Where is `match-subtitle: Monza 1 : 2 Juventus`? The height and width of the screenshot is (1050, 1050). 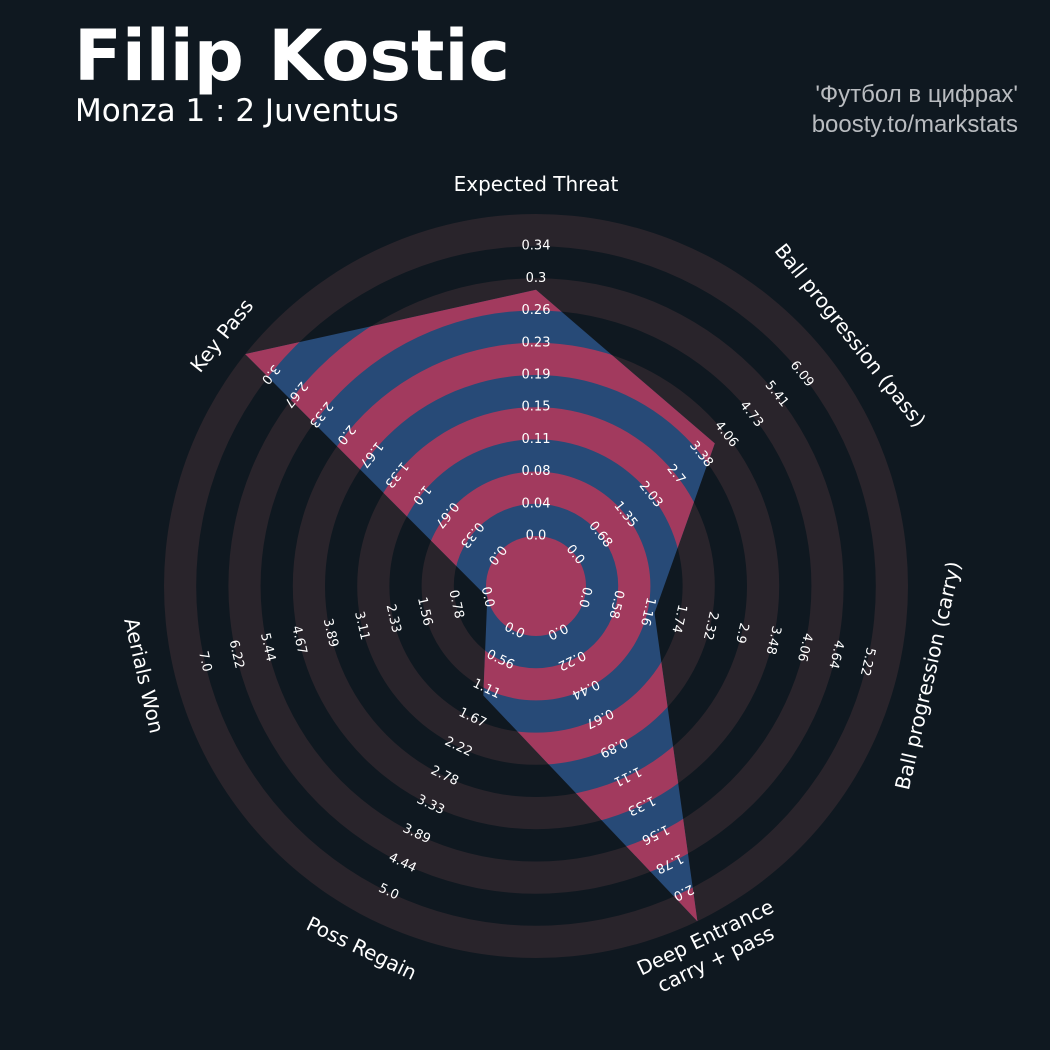 match-subtitle: Monza 1 : 2 Juventus is located at coordinates (237, 111).